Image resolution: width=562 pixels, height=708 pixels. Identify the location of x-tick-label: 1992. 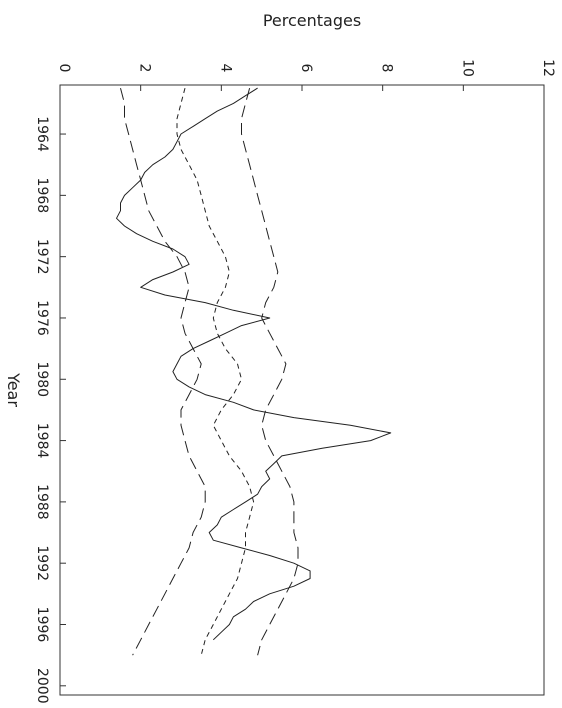
(42, 563).